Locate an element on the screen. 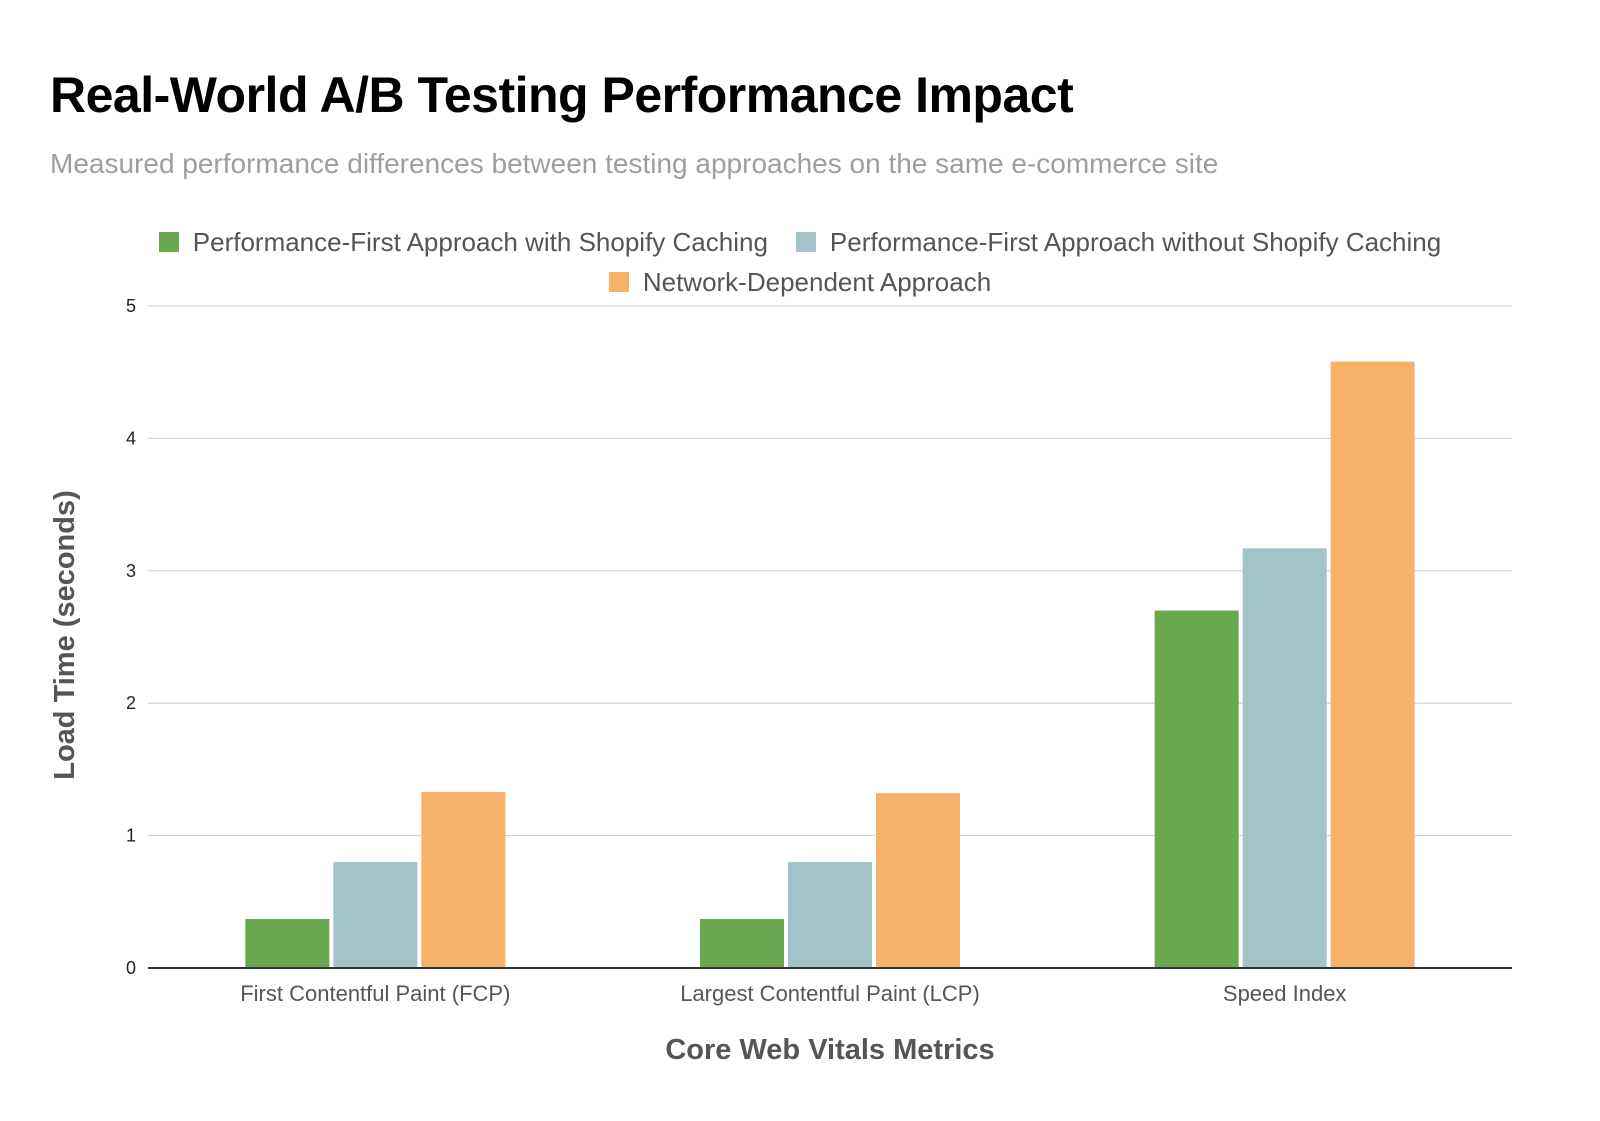 Image resolution: width=1600 pixels, height=1121 pixels. x-category-label-2: Speed Index is located at coordinates (1285, 993).